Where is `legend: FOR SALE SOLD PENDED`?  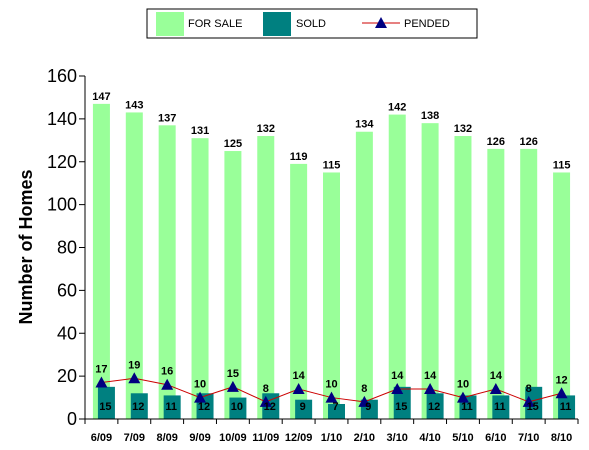 legend: FOR SALE SOLD PENDED is located at coordinates (312, 23).